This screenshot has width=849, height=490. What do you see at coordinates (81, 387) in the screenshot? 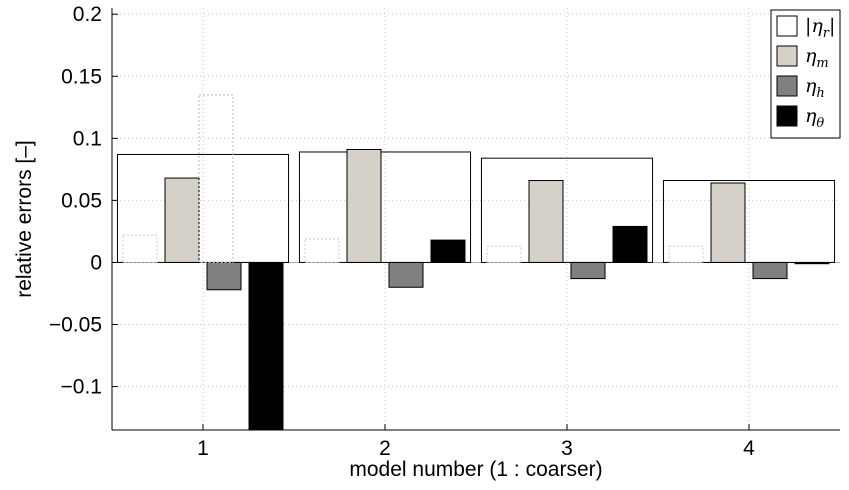
I see `y-tick-label: −0.1` at bounding box center [81, 387].